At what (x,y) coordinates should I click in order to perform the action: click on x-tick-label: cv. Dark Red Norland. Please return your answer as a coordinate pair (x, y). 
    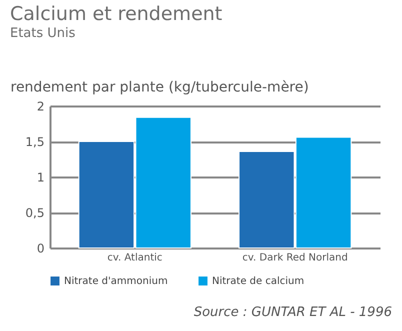
    Looking at the image, I should click on (295, 258).